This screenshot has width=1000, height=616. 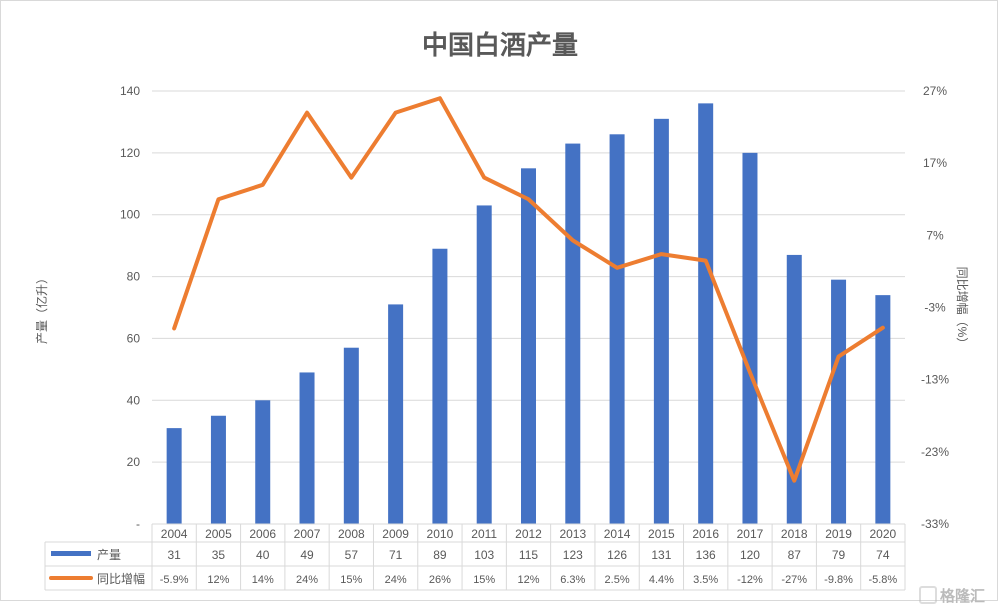 What do you see at coordinates (883, 555) in the screenshot?
I see `production-value-label: 74` at bounding box center [883, 555].